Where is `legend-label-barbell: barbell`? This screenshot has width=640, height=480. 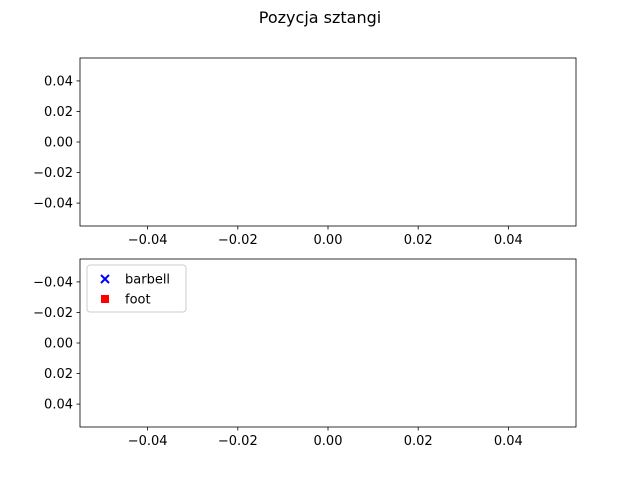
legend-label-barbell: barbell is located at coordinates (147, 280).